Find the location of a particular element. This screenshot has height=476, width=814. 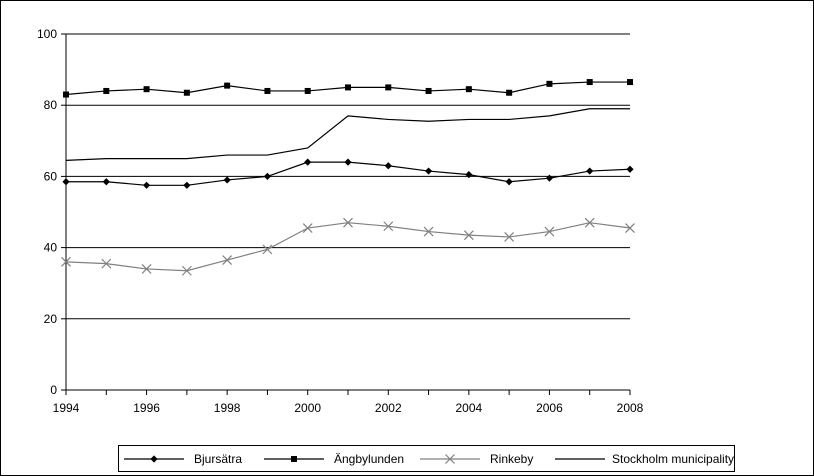

series-2-point-7-stroke-b is located at coordinates (348, 222).